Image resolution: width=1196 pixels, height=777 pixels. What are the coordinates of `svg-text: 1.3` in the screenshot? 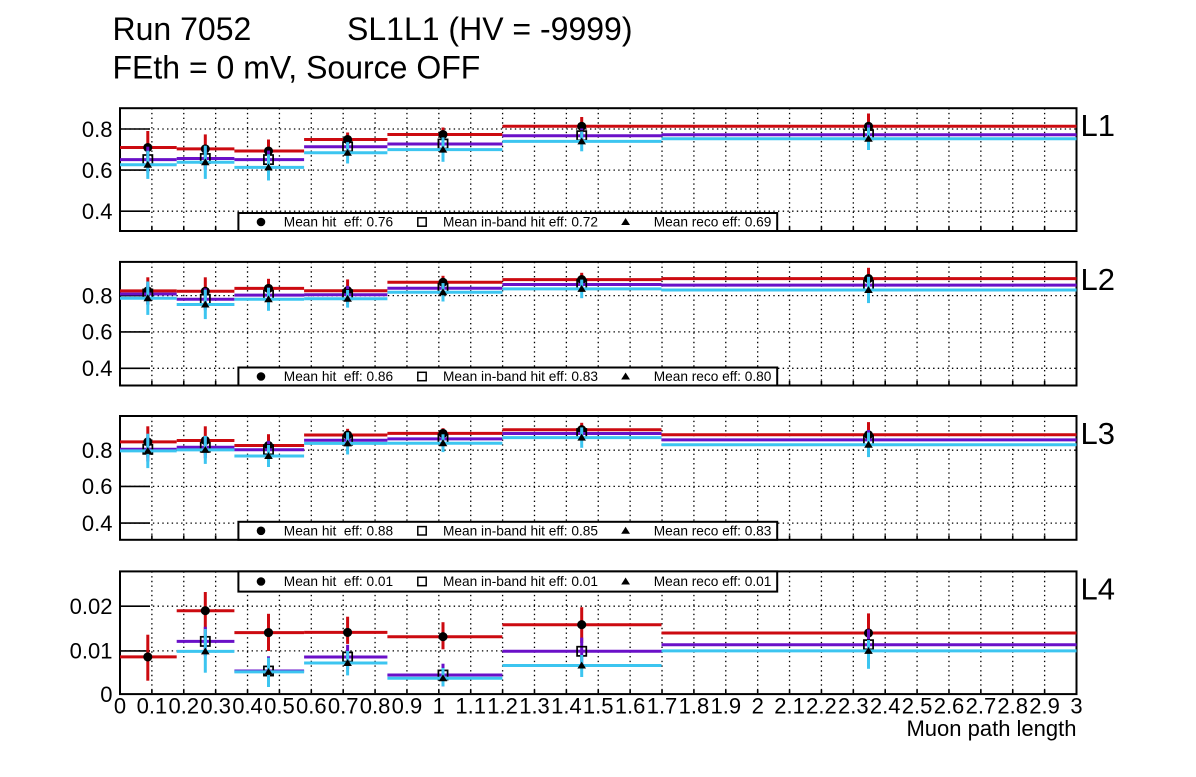 It's located at (534, 706).